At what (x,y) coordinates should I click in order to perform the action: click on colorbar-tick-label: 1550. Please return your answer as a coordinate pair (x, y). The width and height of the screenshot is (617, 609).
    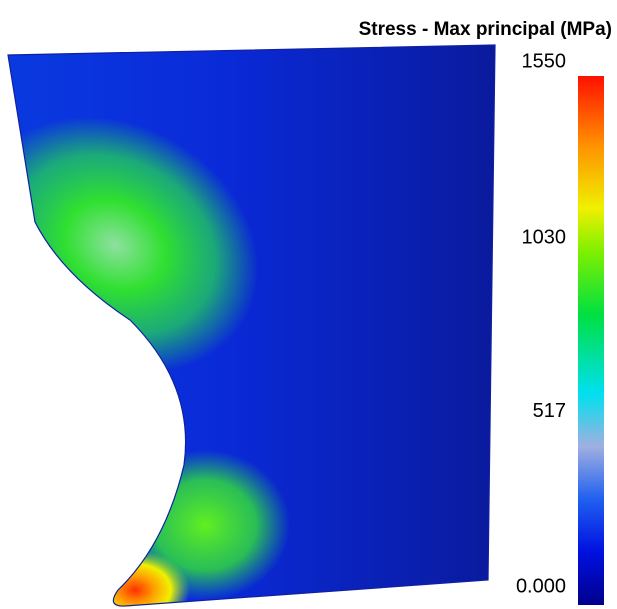
    Looking at the image, I should click on (544, 61).